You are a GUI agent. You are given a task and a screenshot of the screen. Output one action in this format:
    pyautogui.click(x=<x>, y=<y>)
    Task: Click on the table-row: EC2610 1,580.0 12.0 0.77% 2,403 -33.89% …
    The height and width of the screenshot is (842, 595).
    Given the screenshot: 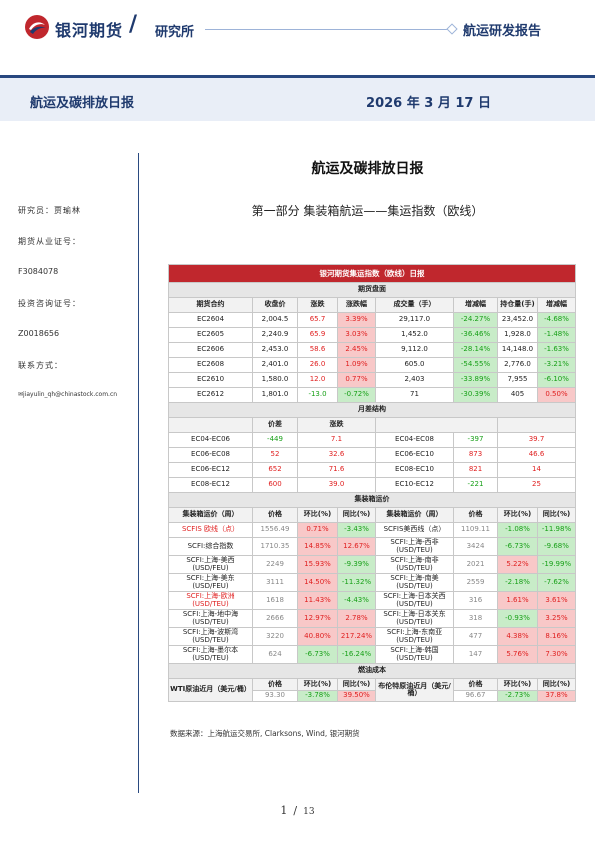 What is the action you would take?
    pyautogui.click(x=372, y=380)
    